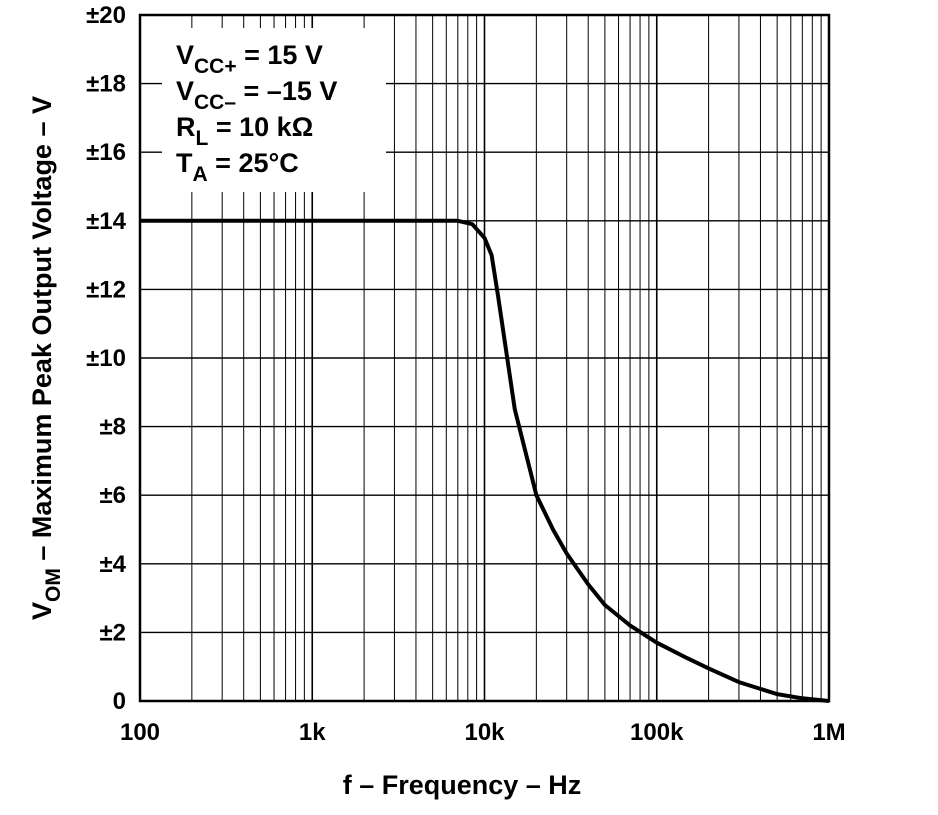 The image size is (938, 815). What do you see at coordinates (106, 358) in the screenshot?
I see `y-tick-label: ±10` at bounding box center [106, 358].